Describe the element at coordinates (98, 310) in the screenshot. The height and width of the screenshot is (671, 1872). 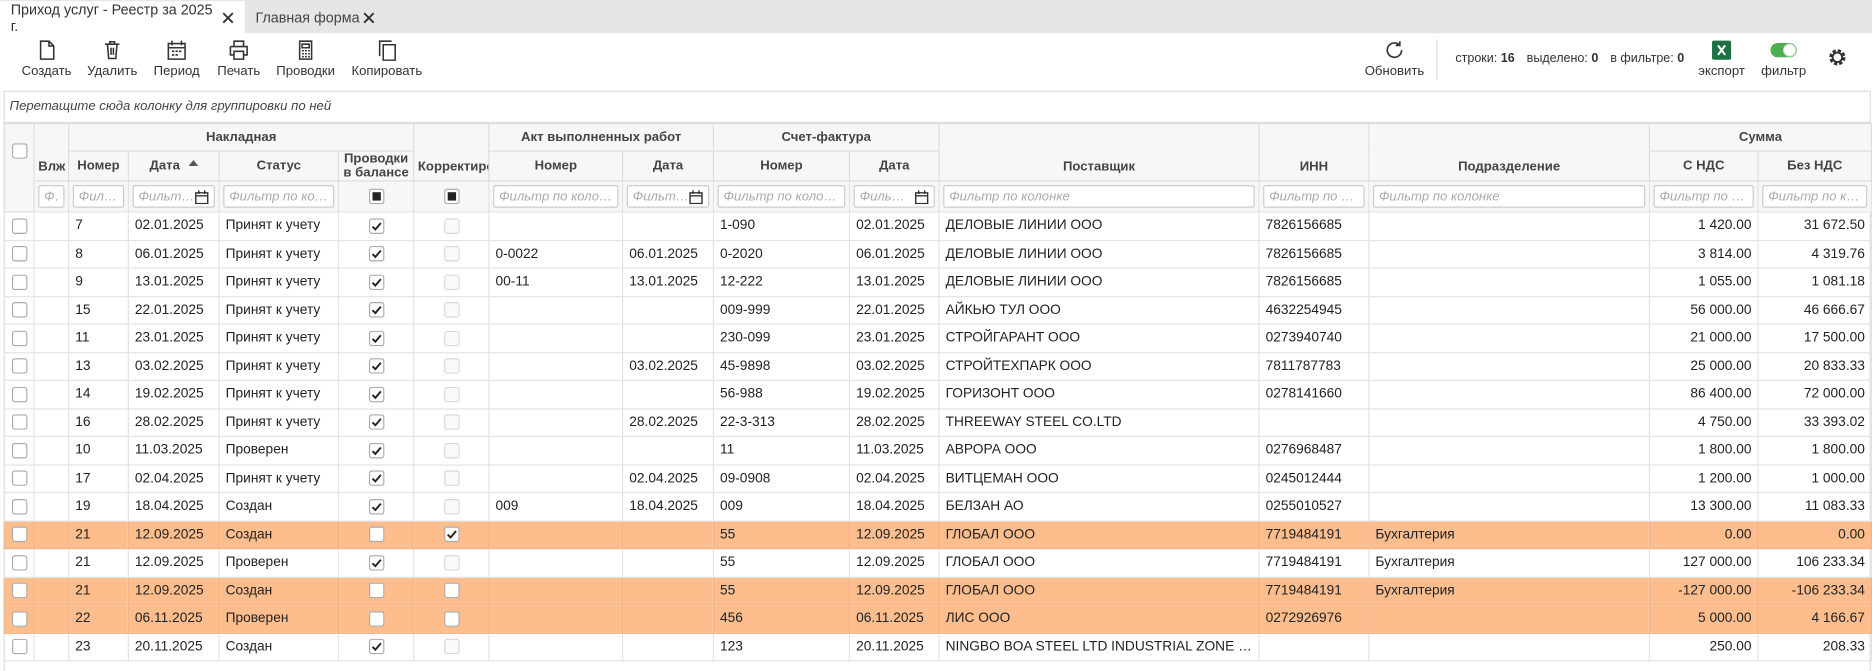
I see `cell: 15` at that location.